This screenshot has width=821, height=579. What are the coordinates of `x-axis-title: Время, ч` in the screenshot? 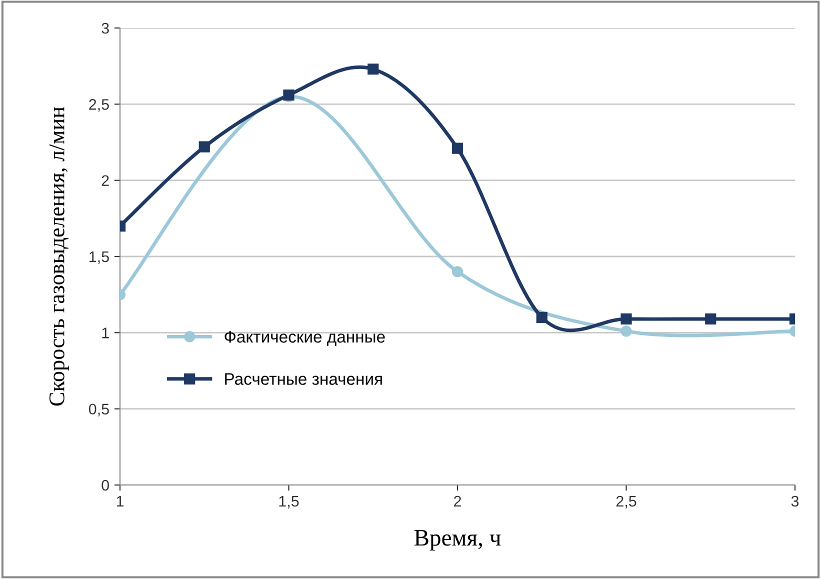 It's located at (457, 540).